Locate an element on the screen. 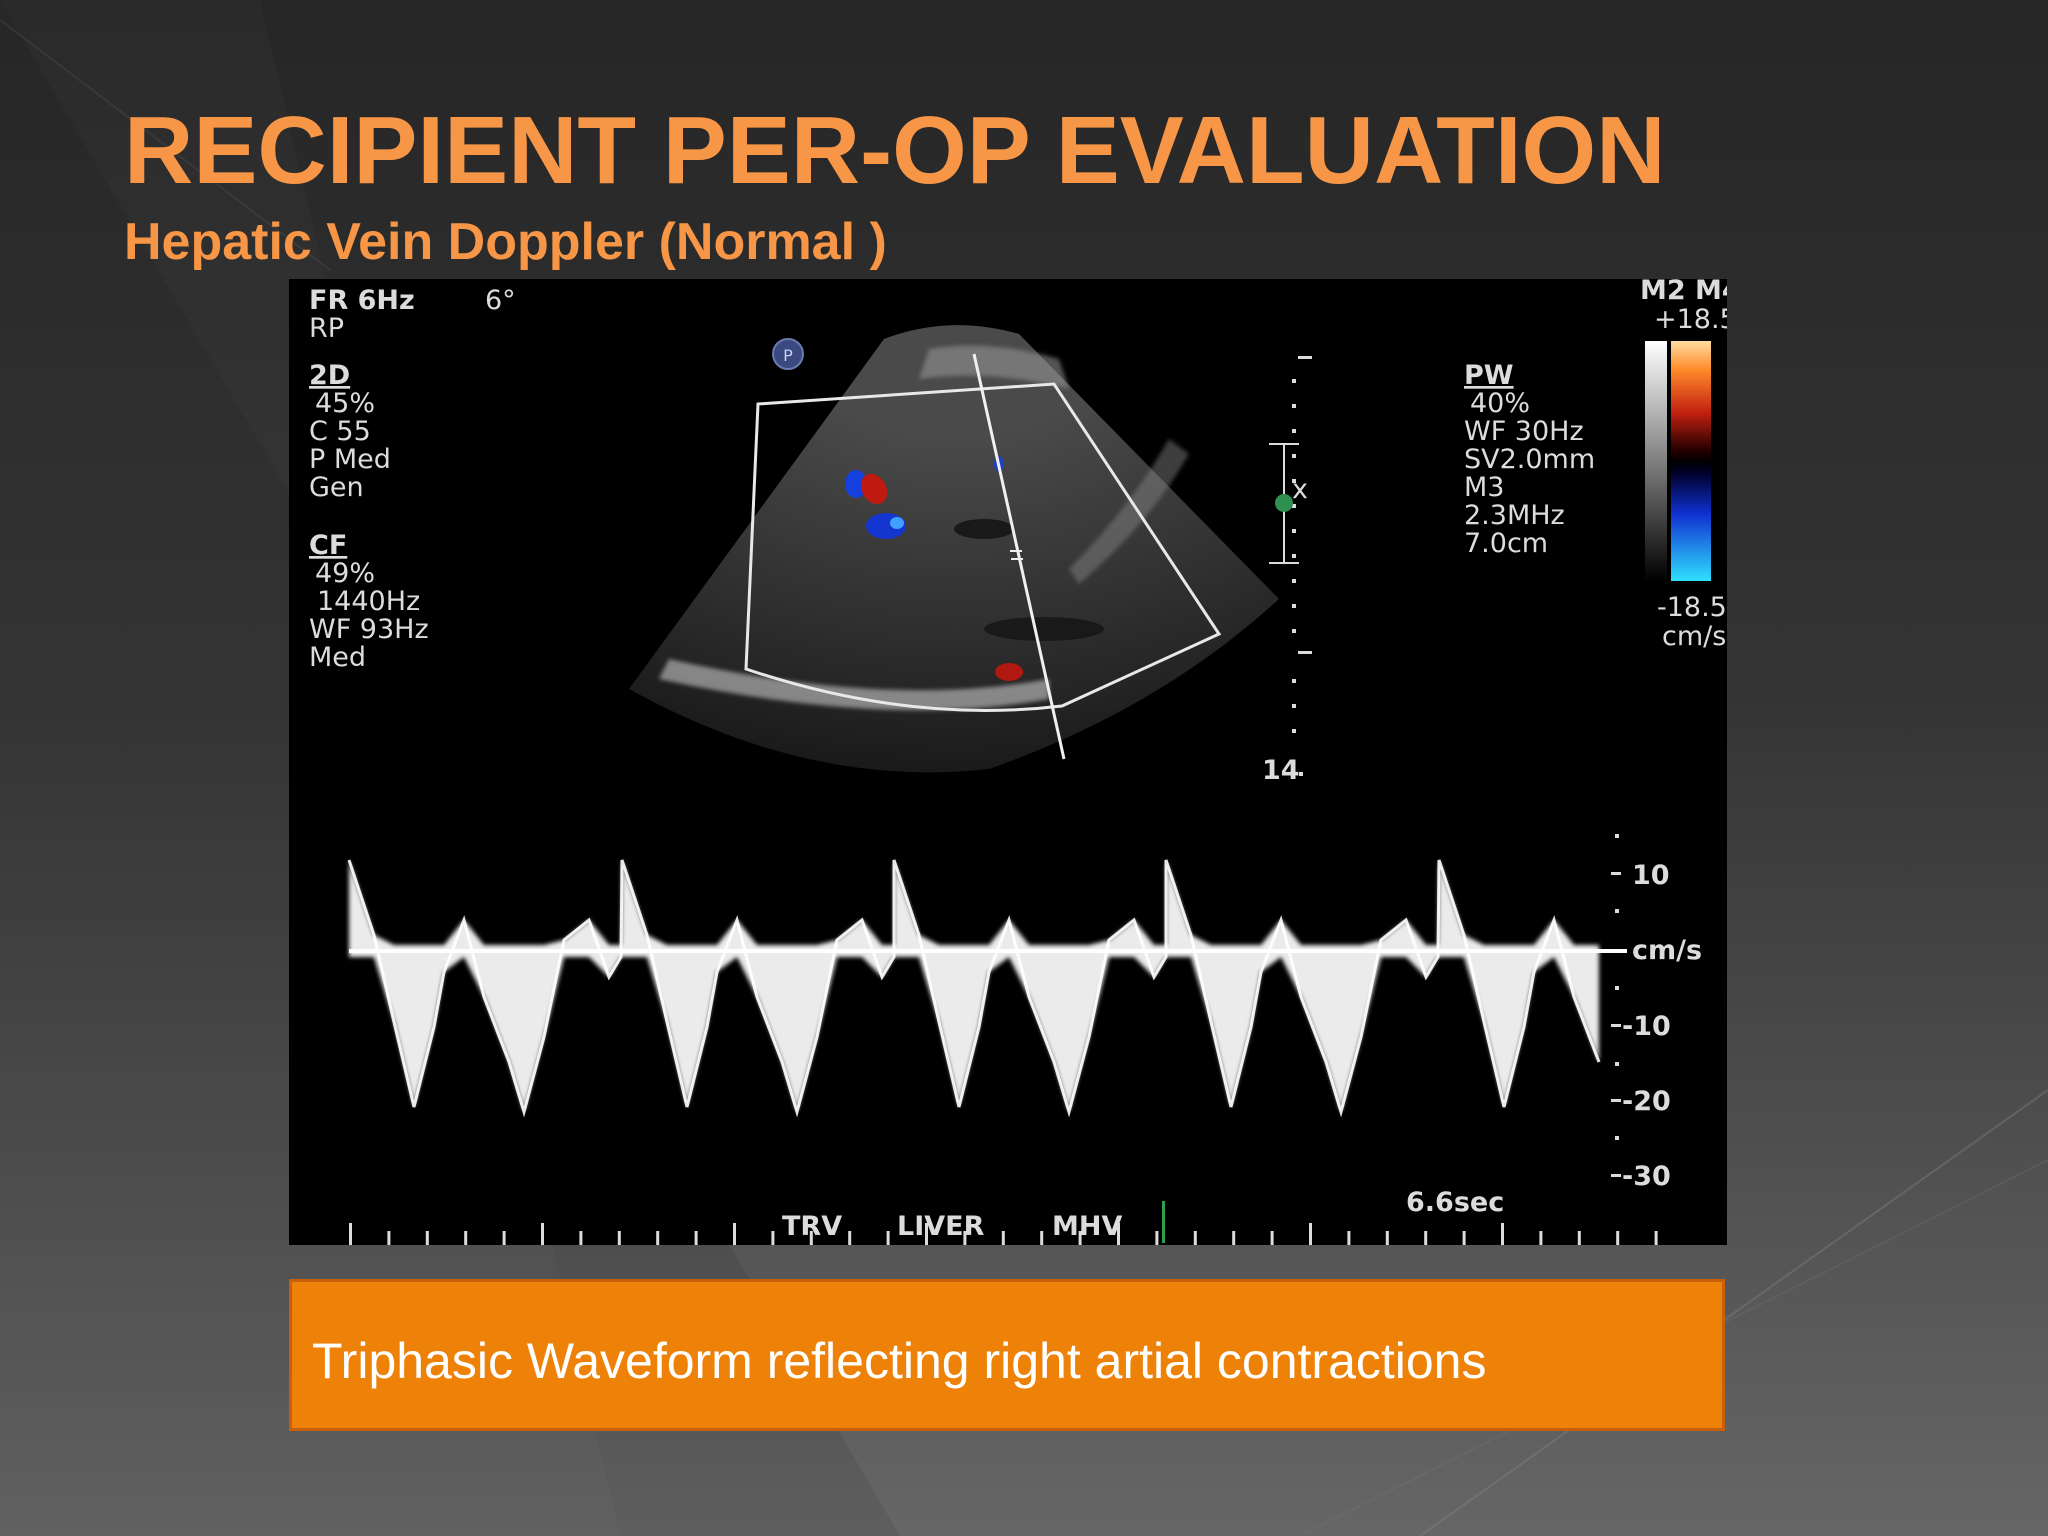 The width and height of the screenshot is (2048, 1536). bmode-sector is located at coordinates (954, 549).